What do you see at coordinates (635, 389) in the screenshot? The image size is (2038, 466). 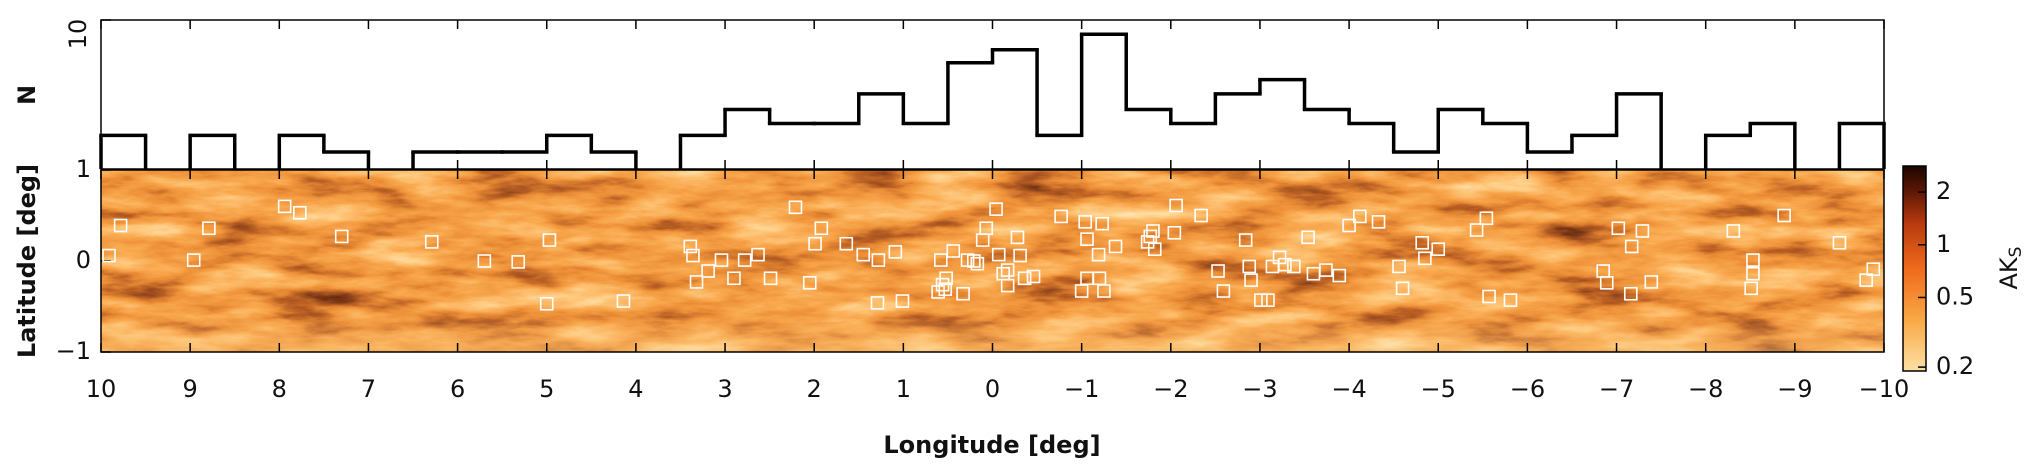 I see `x-tick-label: 4` at bounding box center [635, 389].